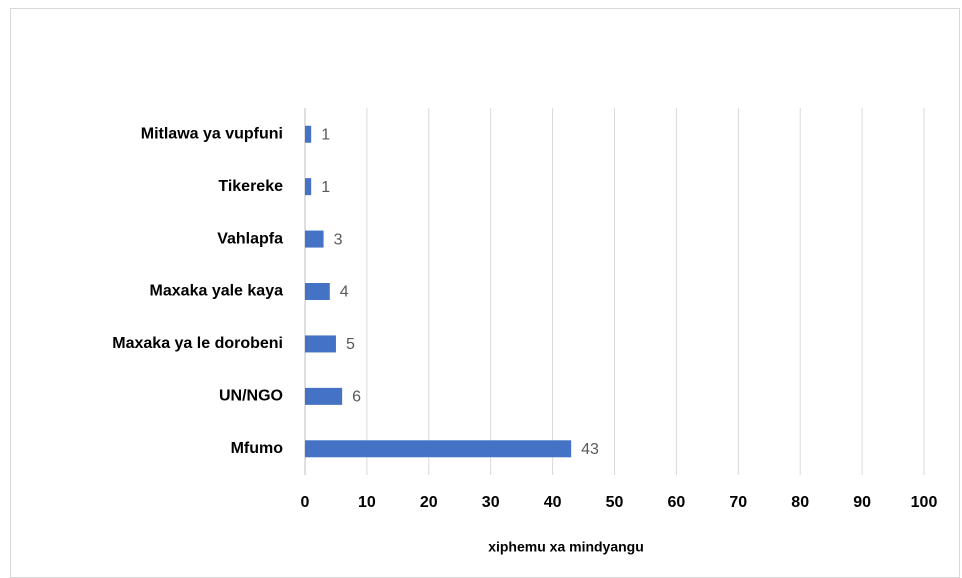 Image resolution: width=962 pixels, height=578 pixels. I want to click on x-tick-label: 50, so click(615, 502).